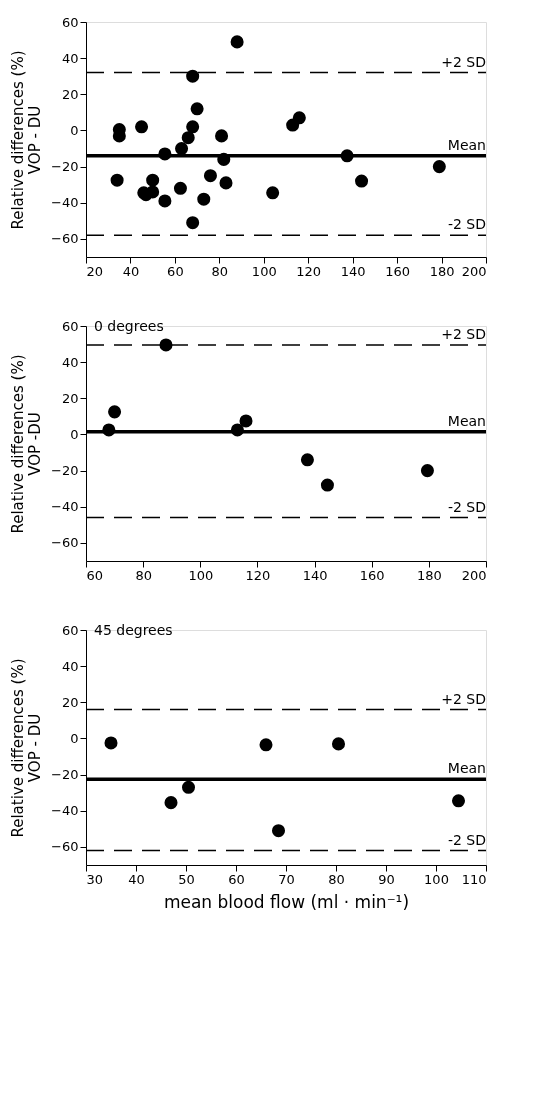 Image resolution: width=538 pixels, height=1102 pixels. Describe the element at coordinates (286, 879) in the screenshot. I see `x-tick-label: 70` at that location.